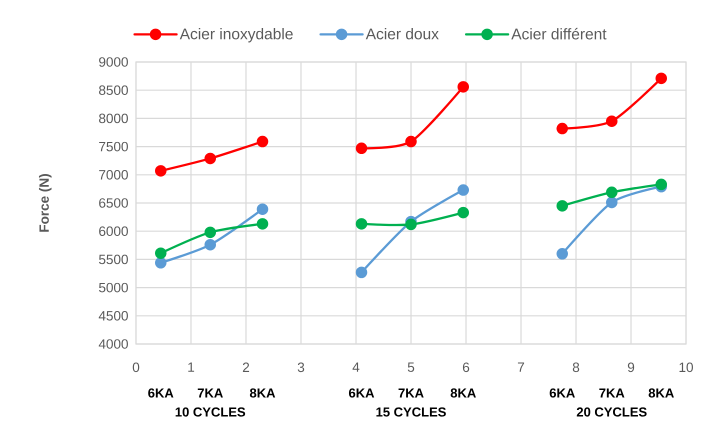 The width and height of the screenshot is (713, 425). I want to click on legend-label: Acier différent, so click(558, 34).